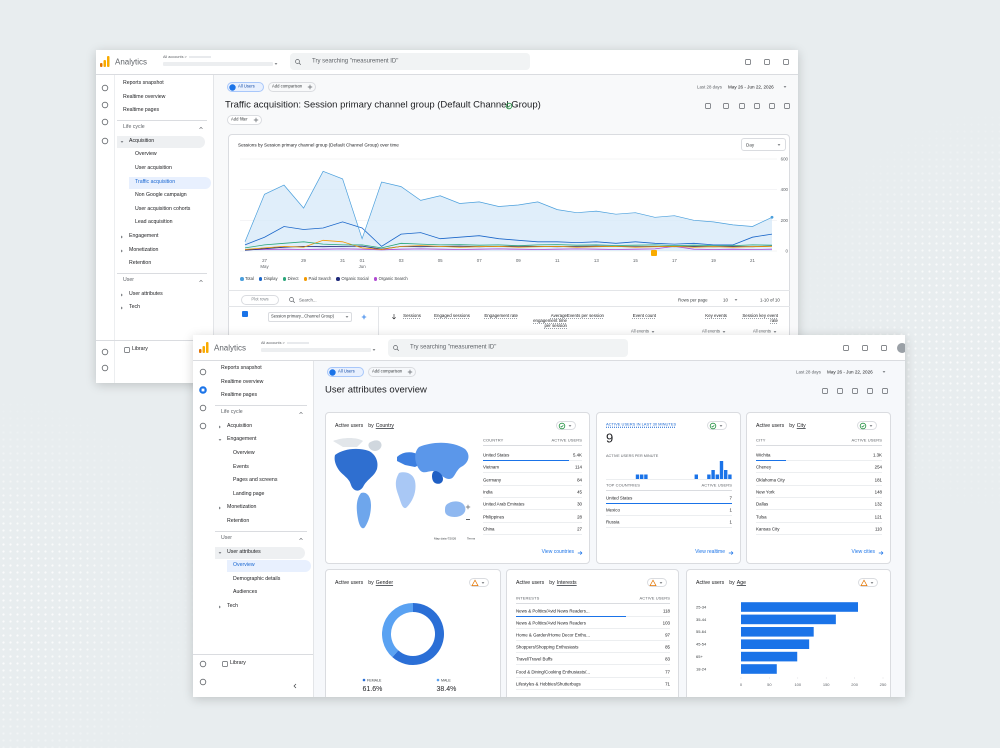  Describe the element at coordinates (772, 217) in the screenshot. I see `end-point` at that location.